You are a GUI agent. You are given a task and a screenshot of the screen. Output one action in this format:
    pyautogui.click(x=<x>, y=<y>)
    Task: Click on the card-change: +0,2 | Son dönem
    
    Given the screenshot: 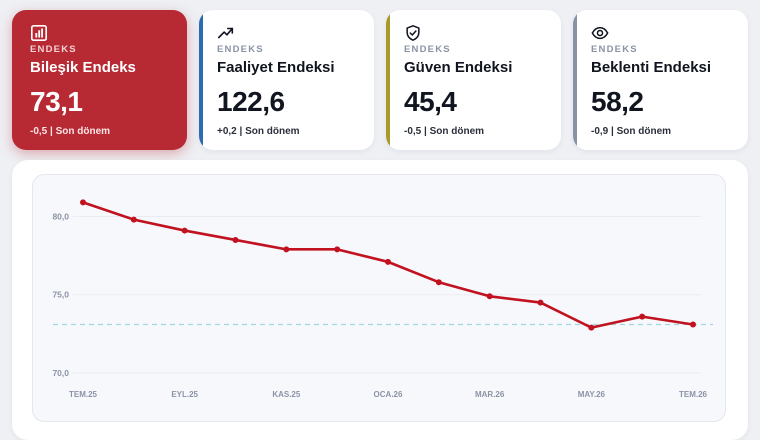 What is the action you would take?
    pyautogui.click(x=258, y=131)
    